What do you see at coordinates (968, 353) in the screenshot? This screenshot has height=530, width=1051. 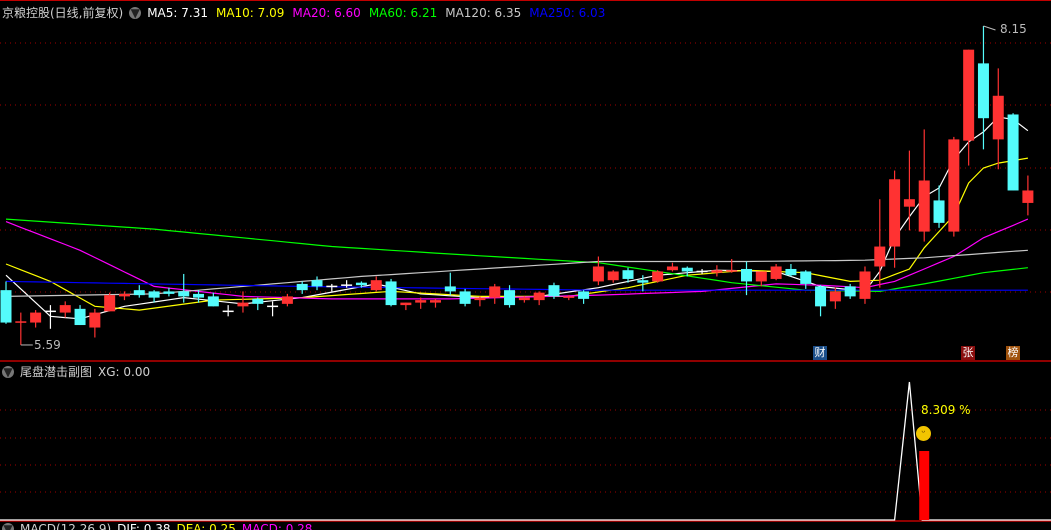 I see `limit-up-marker: 张` at bounding box center [968, 353].